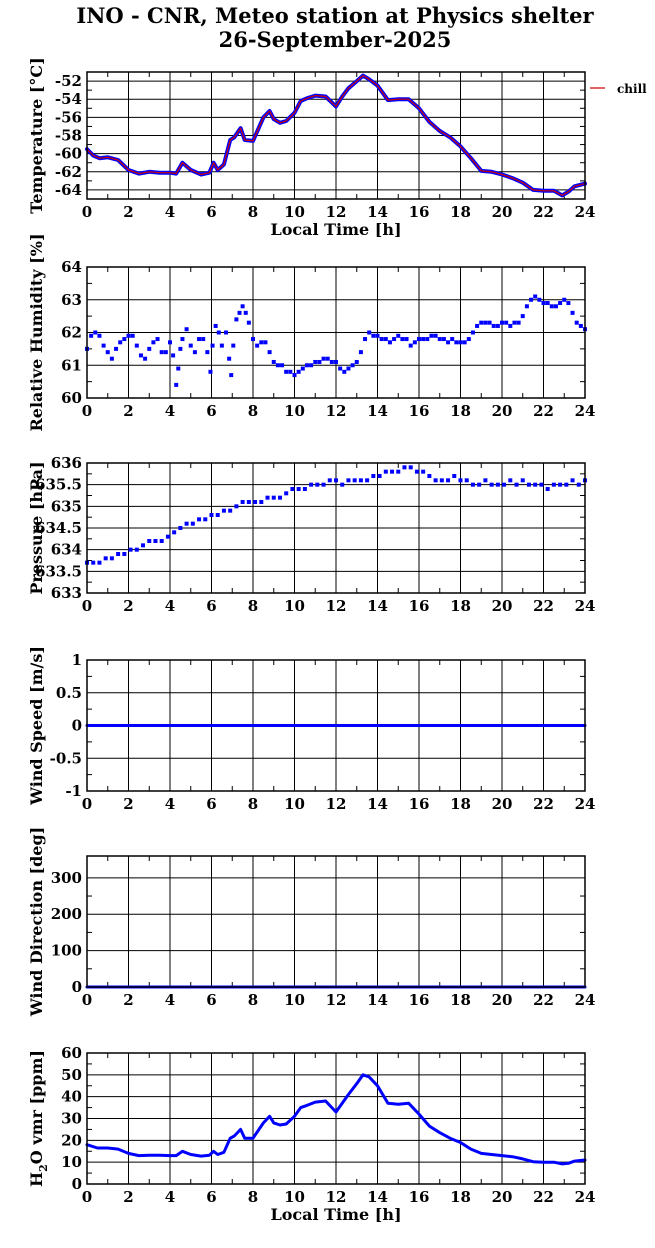 This screenshot has width=655, height=1248. What do you see at coordinates (336, 332) in the screenshot?
I see `plot-frame` at bounding box center [336, 332].